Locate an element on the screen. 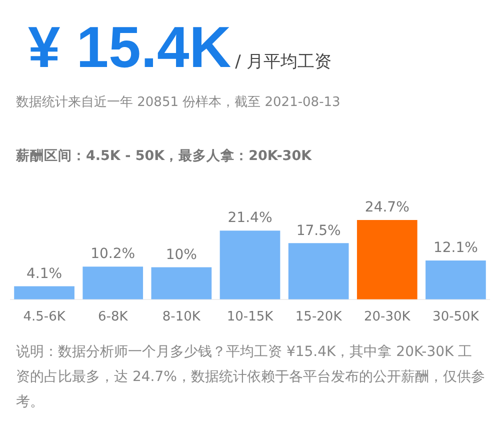 The width and height of the screenshot is (500, 432). chart-subtitle: / 月平均工资 is located at coordinates (283, 62).